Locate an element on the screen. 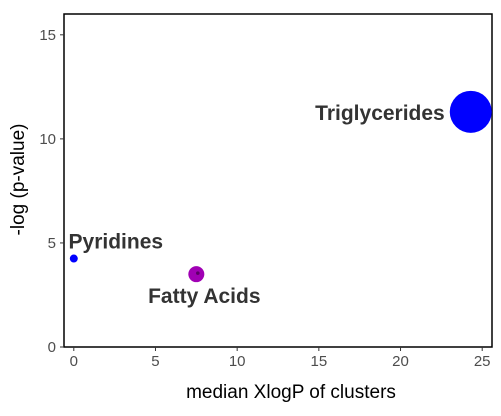  x-tick-label: 15 is located at coordinates (318, 361).